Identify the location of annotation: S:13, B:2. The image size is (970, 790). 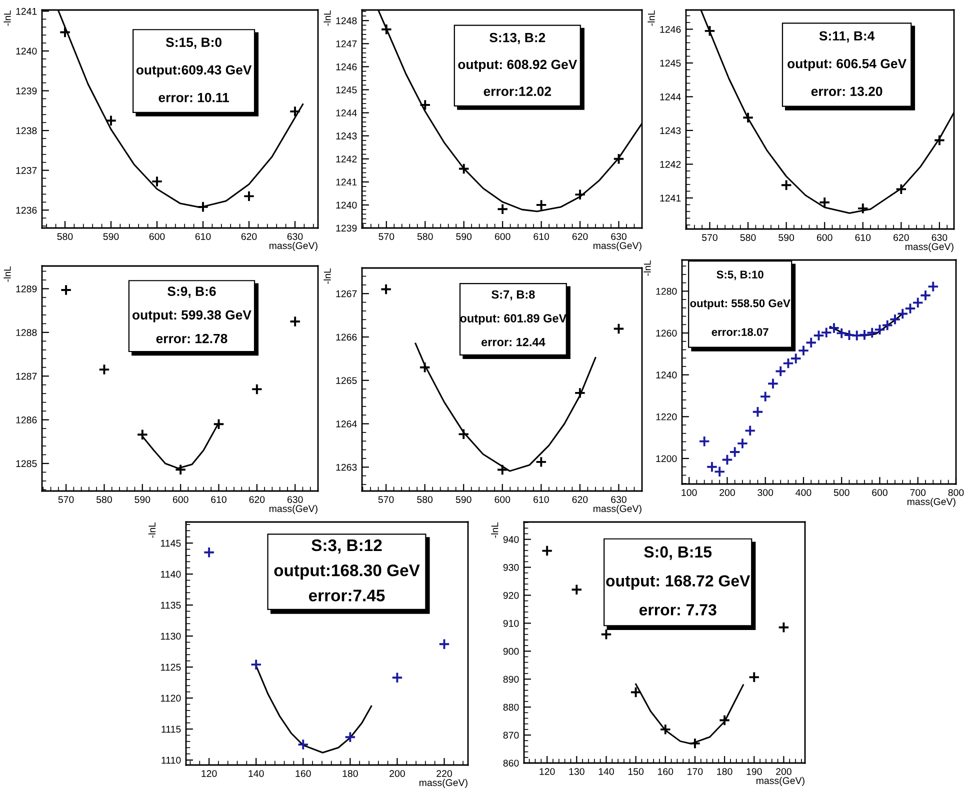
(518, 38).